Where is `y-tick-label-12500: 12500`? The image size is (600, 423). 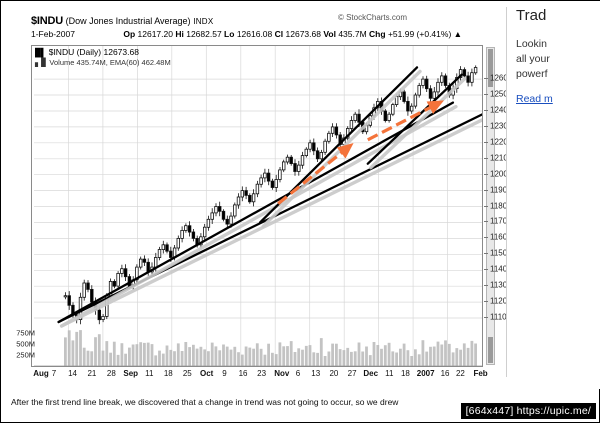 y-tick-label-12500: 12500 is located at coordinates (501, 94).